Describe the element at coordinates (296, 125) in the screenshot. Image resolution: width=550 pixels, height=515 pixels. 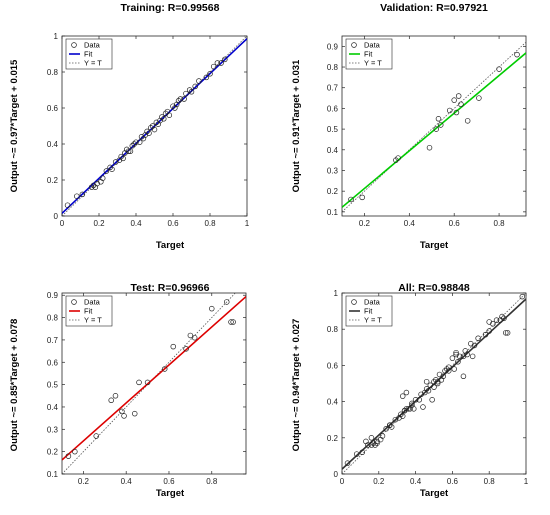
I see `validation-ylabel: Output ~= 0.91*Target + 0.031` at that location.